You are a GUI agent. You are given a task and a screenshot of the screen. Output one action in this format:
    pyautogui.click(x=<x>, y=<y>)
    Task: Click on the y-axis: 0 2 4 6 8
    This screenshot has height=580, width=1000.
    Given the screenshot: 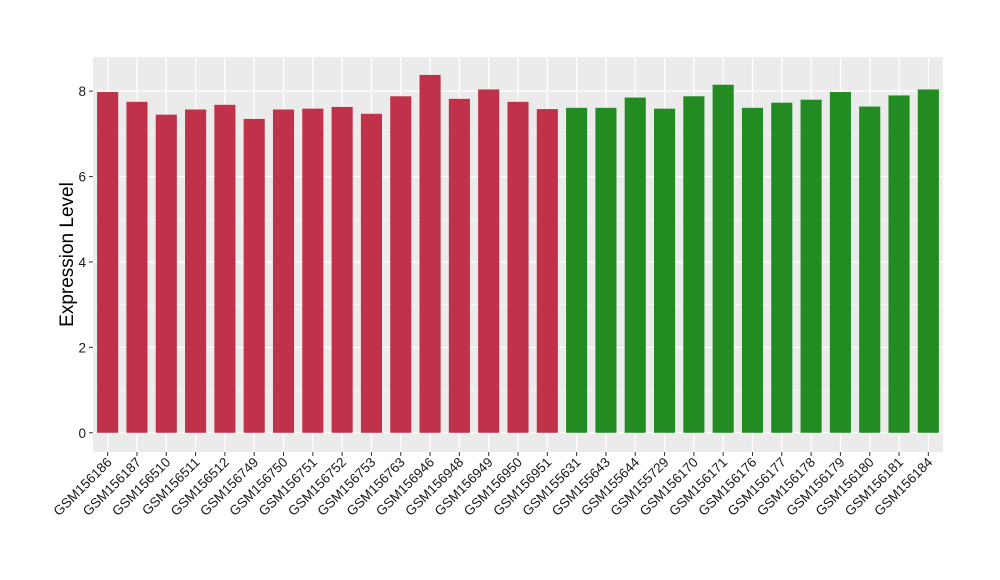 What is the action you would take?
    pyautogui.click(x=85, y=262)
    